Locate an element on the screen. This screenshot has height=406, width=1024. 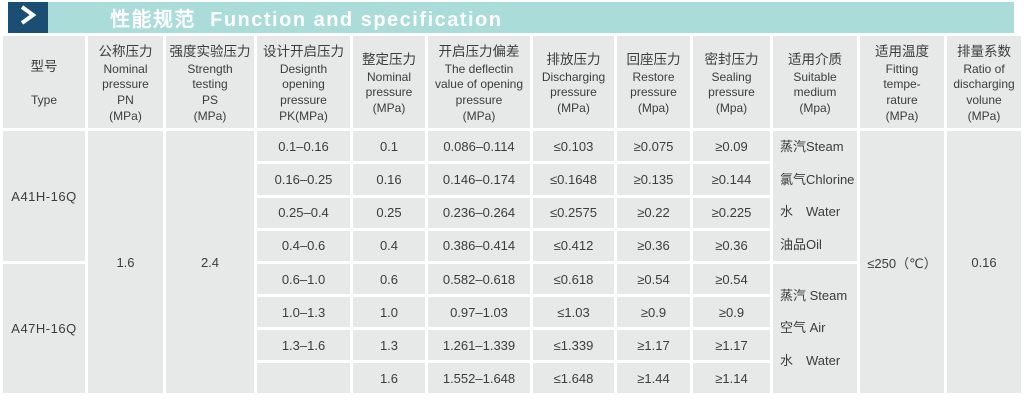
cell-nominal-pressure-pn: 1.6 is located at coordinates (125, 262).